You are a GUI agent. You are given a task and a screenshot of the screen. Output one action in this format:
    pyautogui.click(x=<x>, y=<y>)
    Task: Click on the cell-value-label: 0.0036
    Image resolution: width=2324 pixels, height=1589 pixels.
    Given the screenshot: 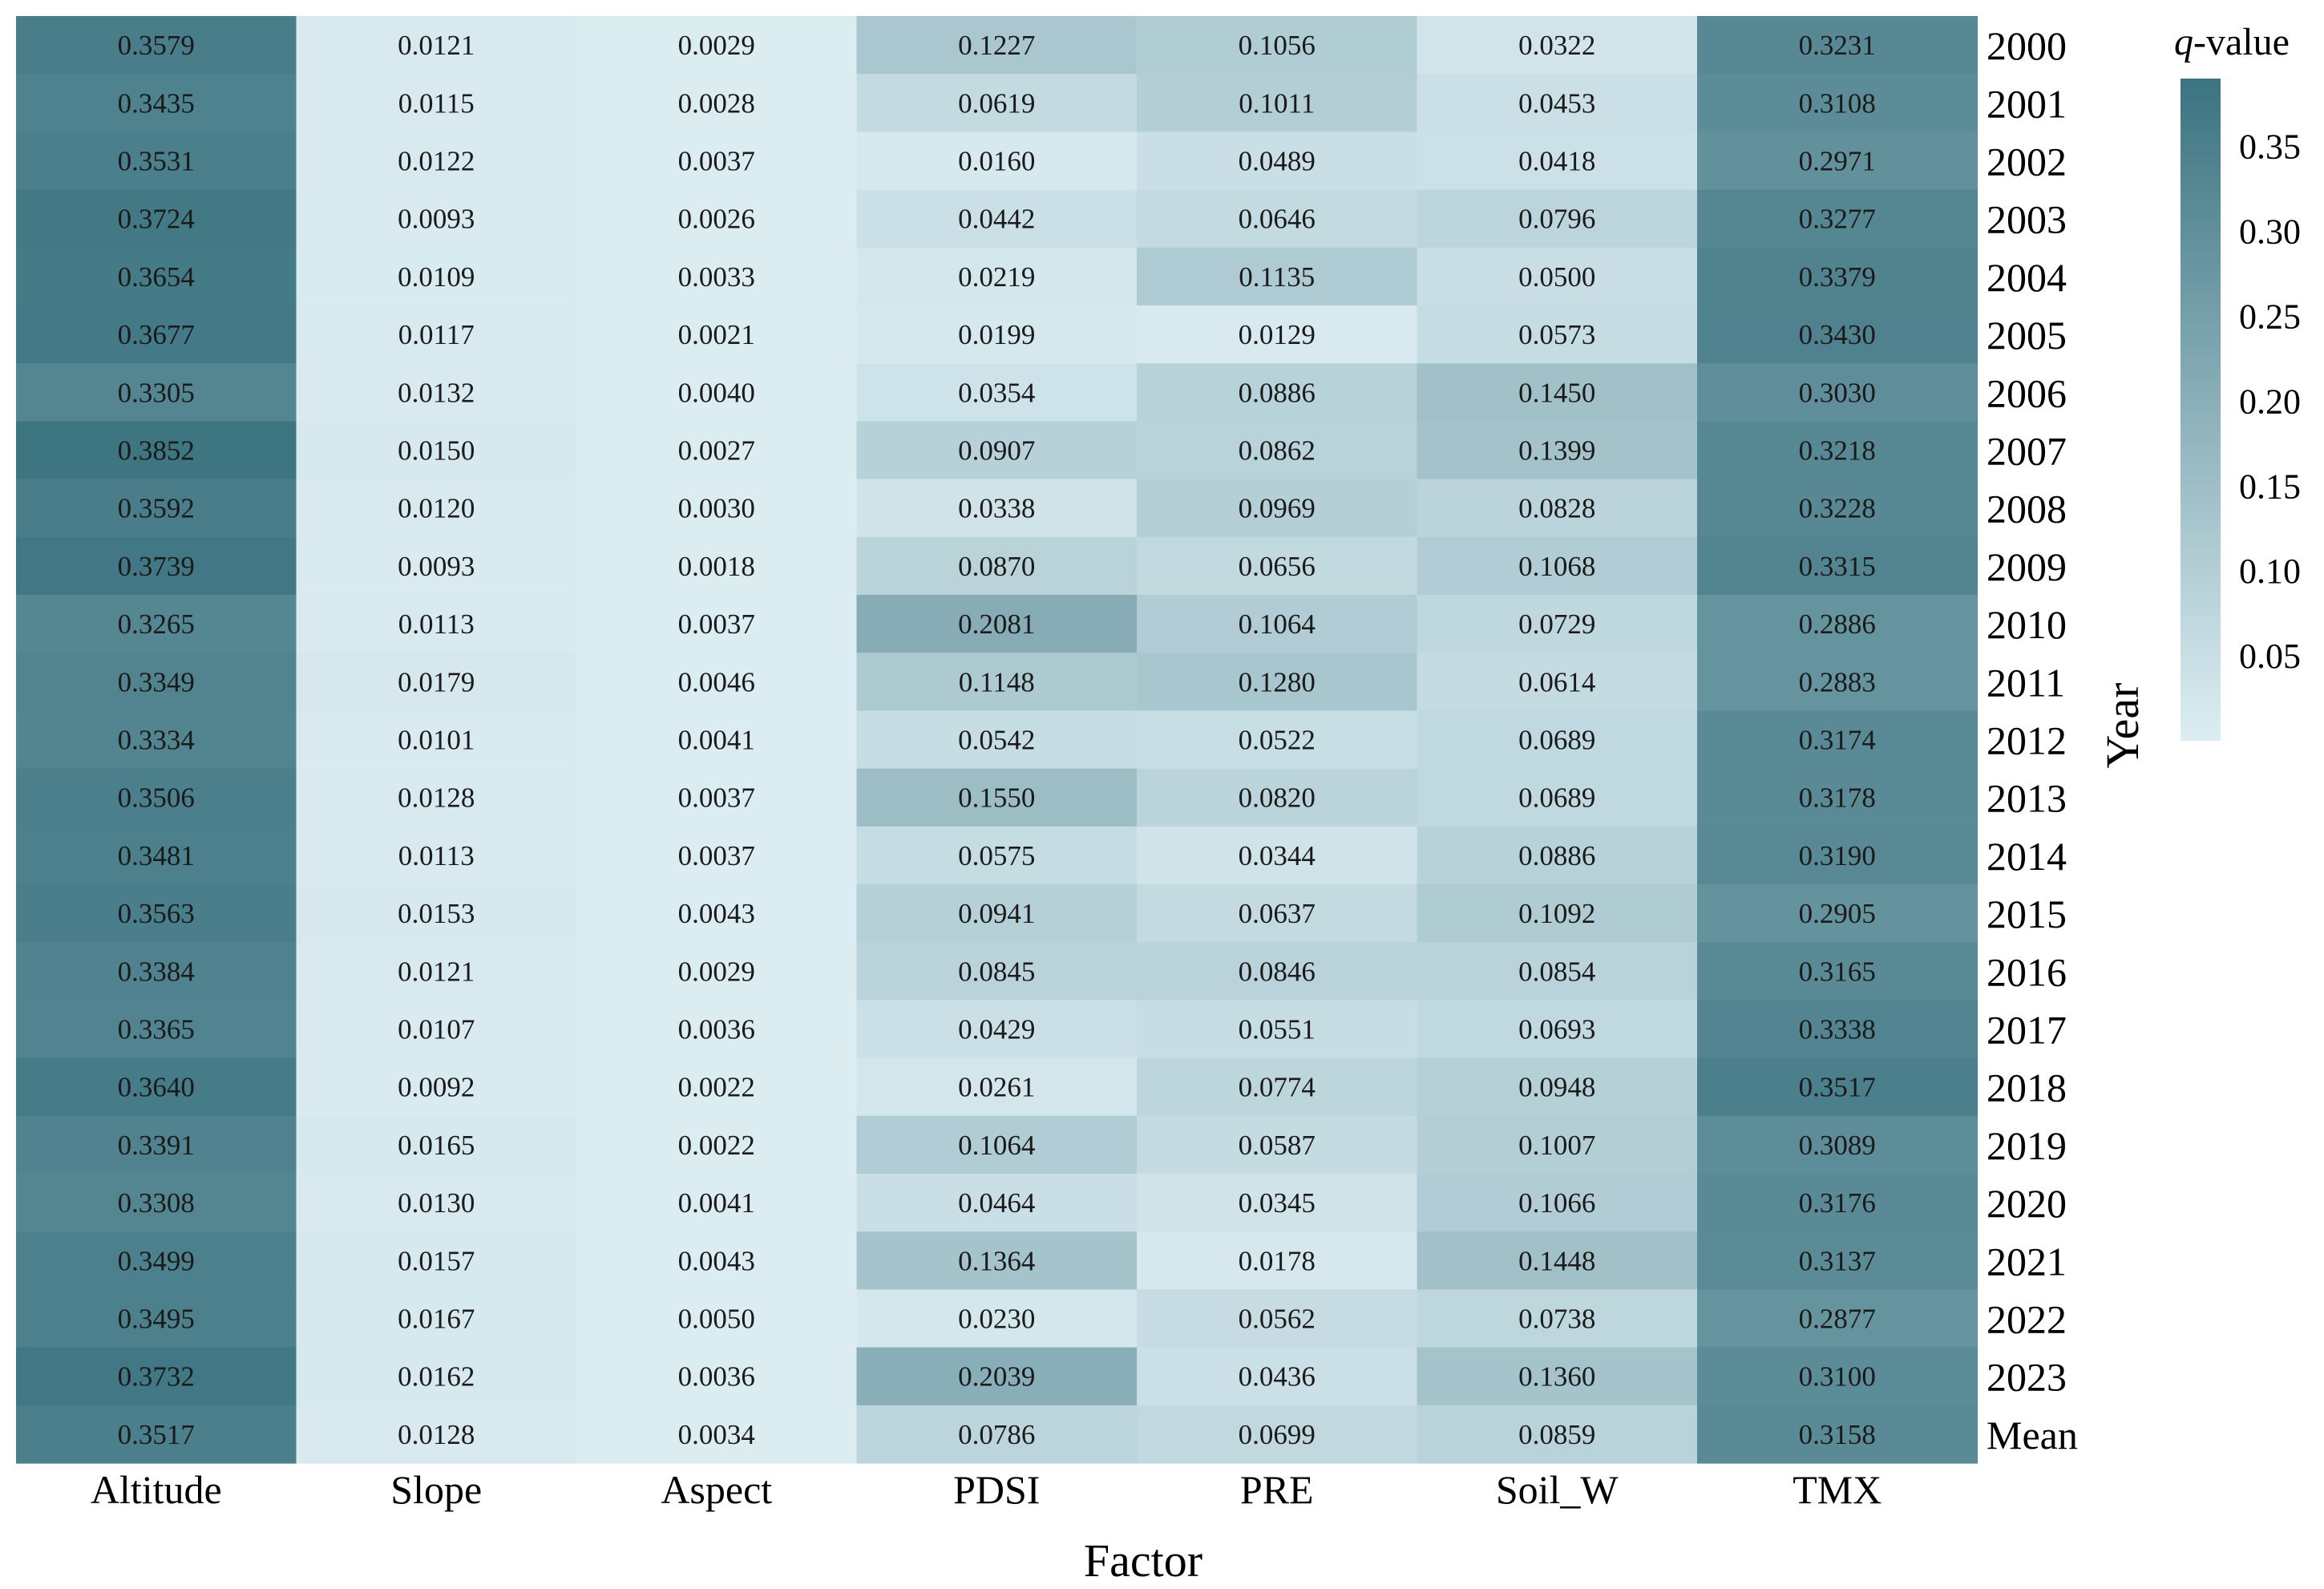 What is the action you would take?
    pyautogui.click(x=716, y=1377)
    